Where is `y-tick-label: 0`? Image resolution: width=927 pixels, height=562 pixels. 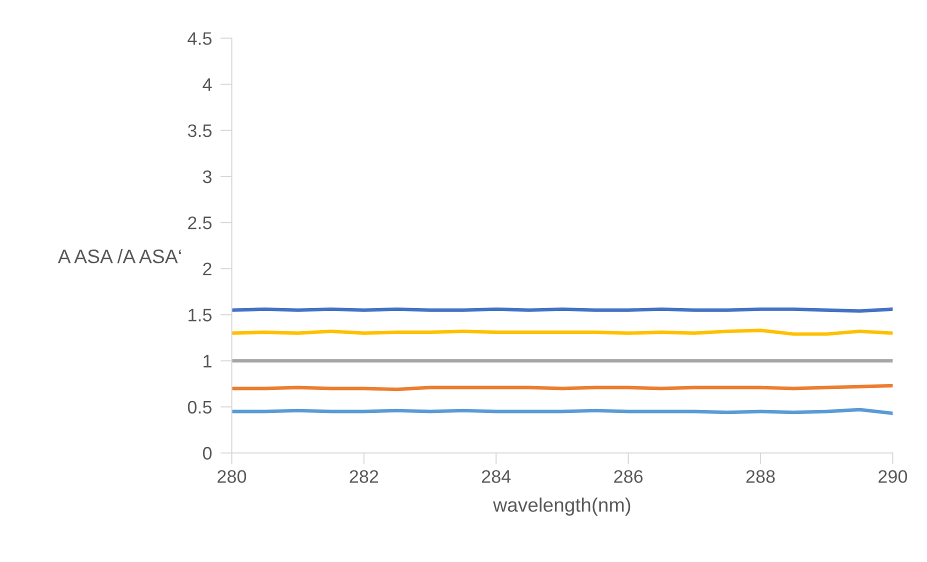 y-tick-label: 0 is located at coordinates (207, 453).